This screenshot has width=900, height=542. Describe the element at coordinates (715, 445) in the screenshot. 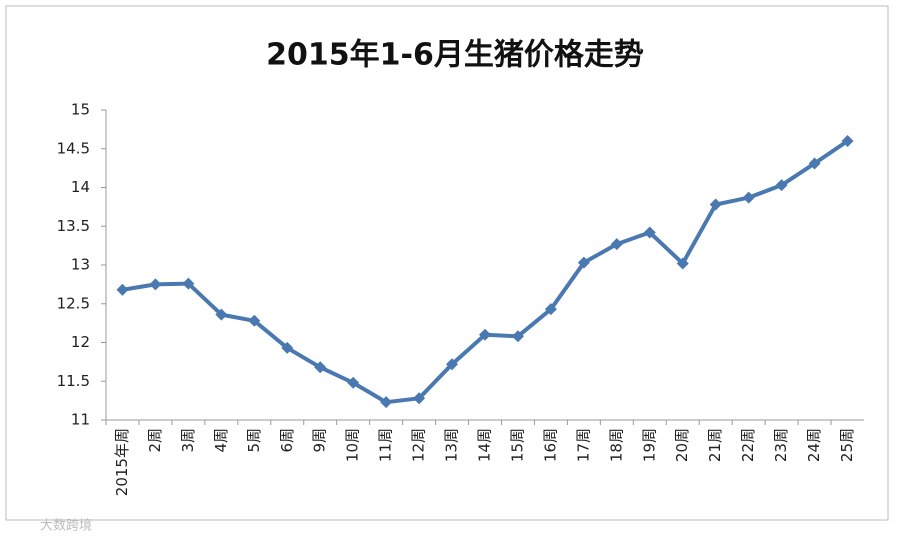

I see `x-tick-label: 21周` at that location.